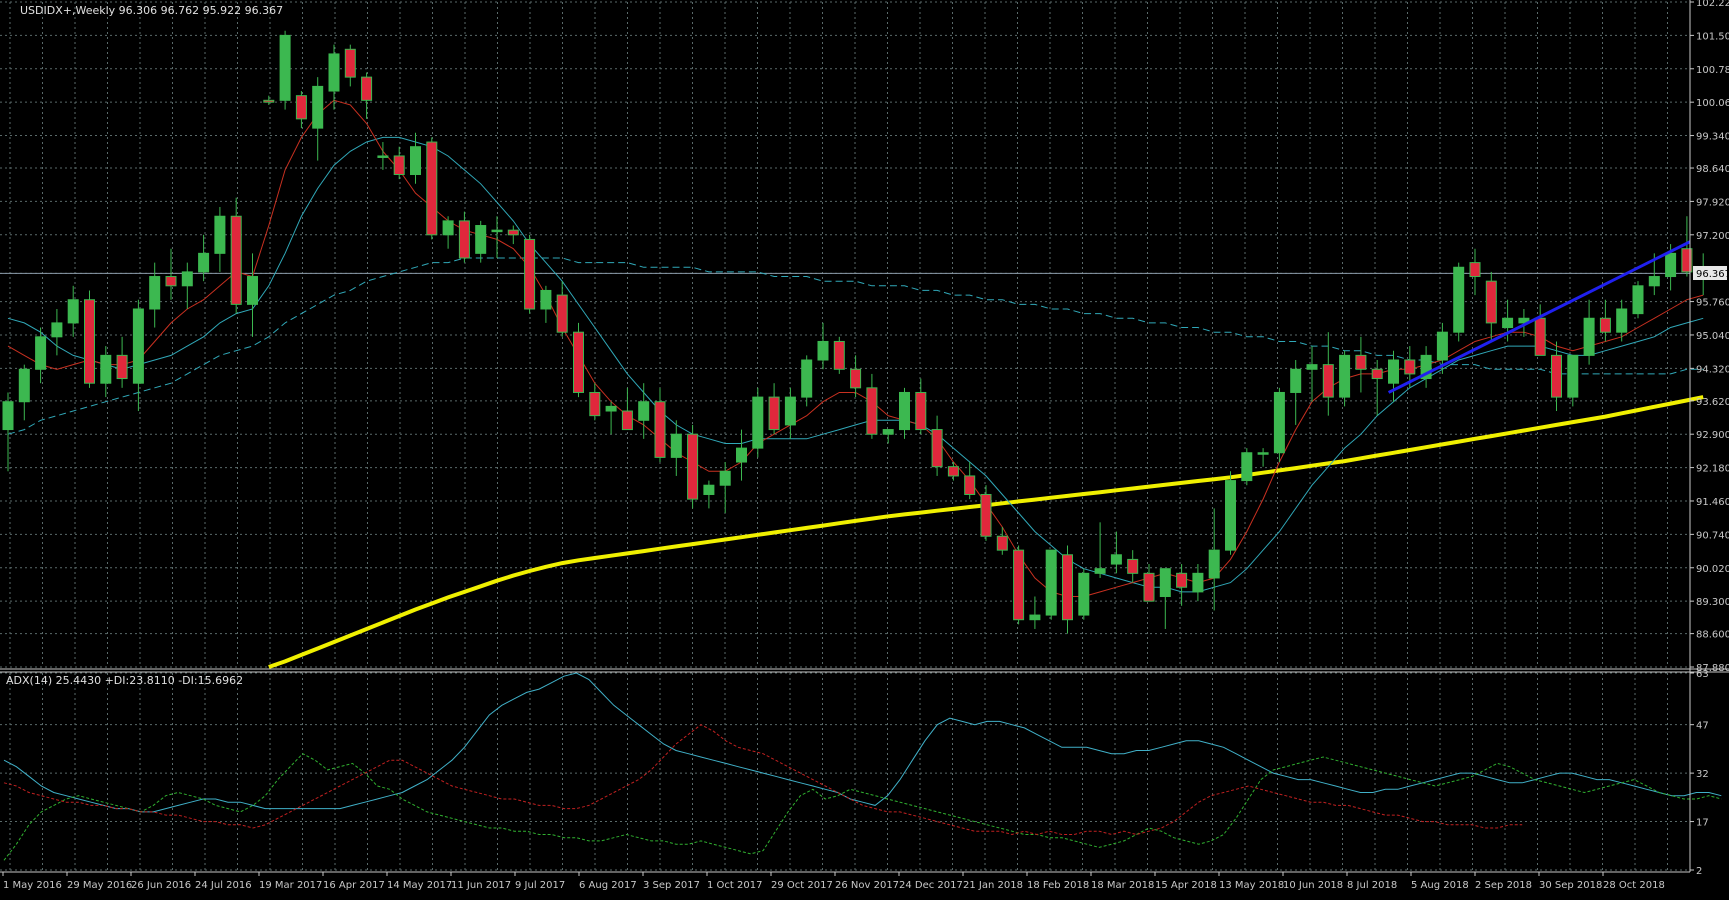 The image size is (1729, 900). What do you see at coordinates (32, 885) in the screenshot?
I see `date-axis-label: 1 May 2016` at bounding box center [32, 885].